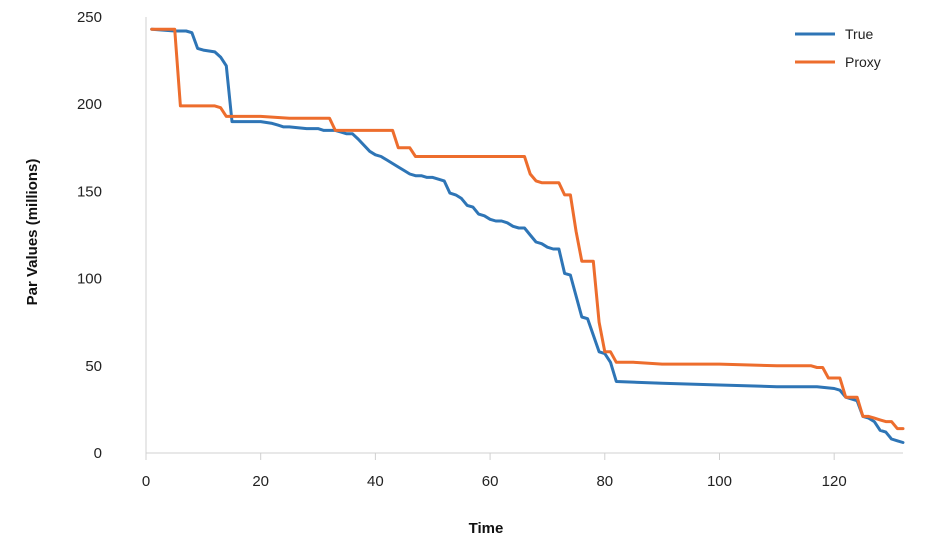 The width and height of the screenshot is (932, 551). Describe the element at coordinates (604, 481) in the screenshot. I see `x-tick-label: 80` at that location.